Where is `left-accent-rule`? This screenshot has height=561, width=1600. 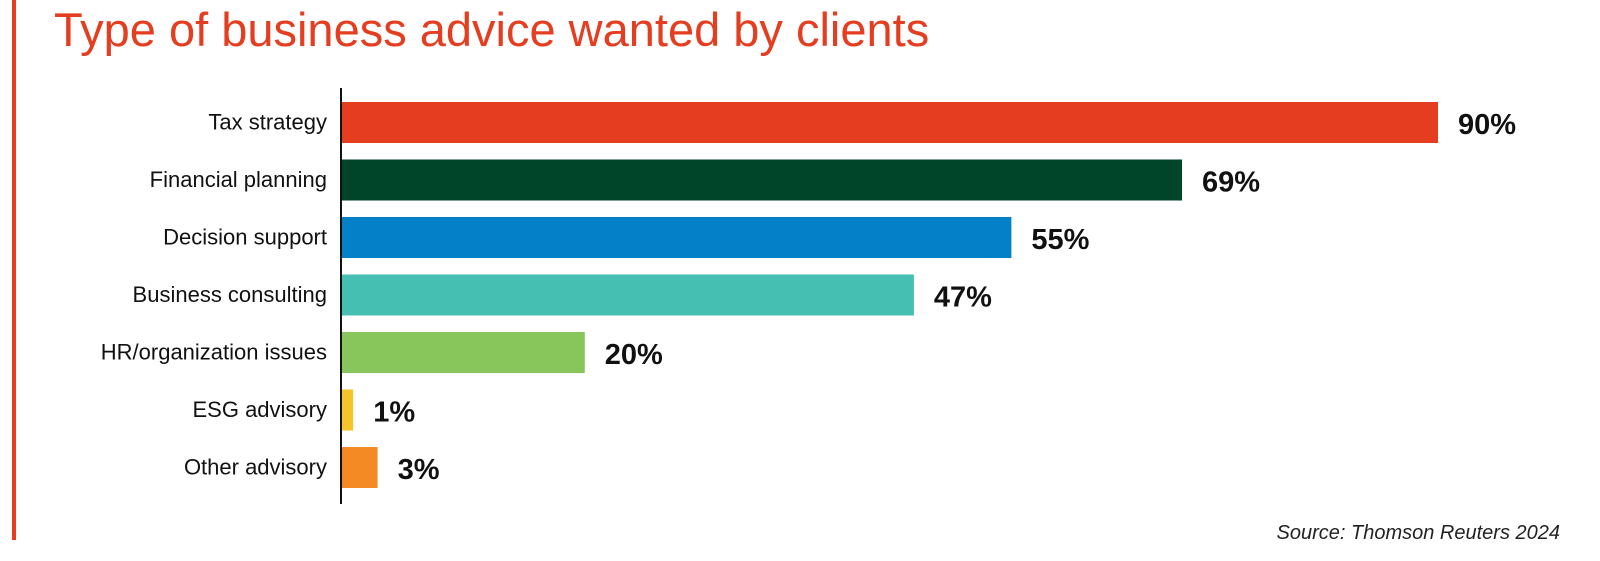
left-accent-rule is located at coordinates (14, 270).